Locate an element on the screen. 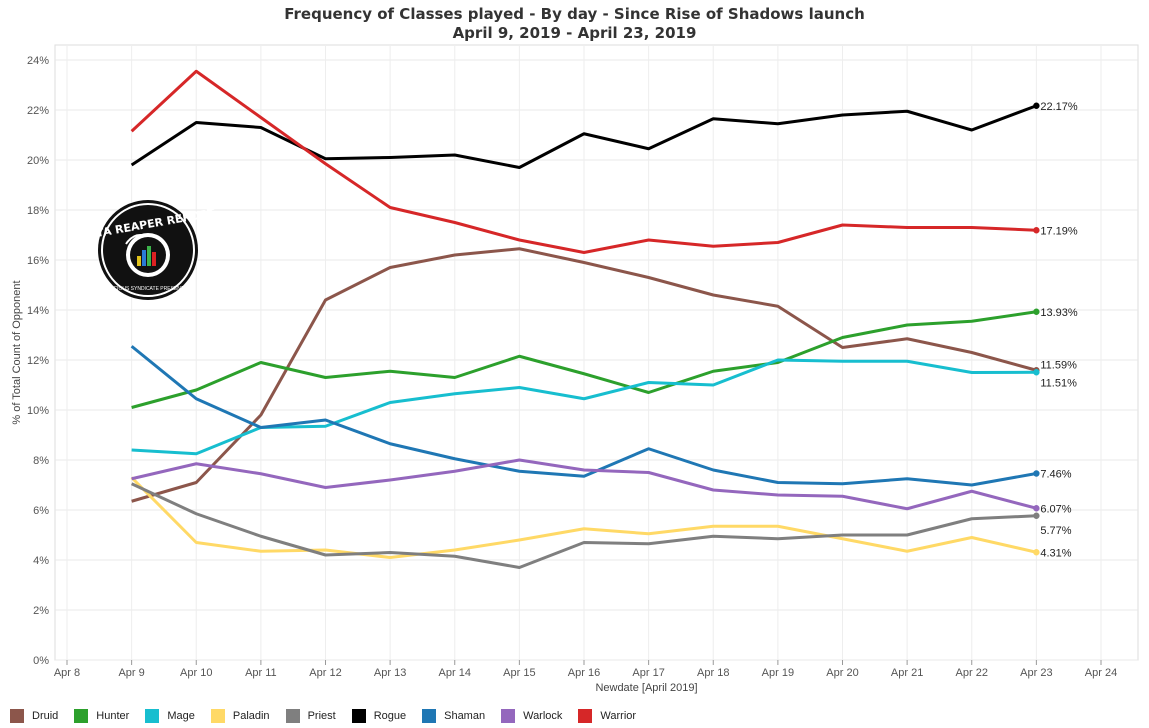 This screenshot has width=1149, height=728. series-line-warlock is located at coordinates (584, 484).